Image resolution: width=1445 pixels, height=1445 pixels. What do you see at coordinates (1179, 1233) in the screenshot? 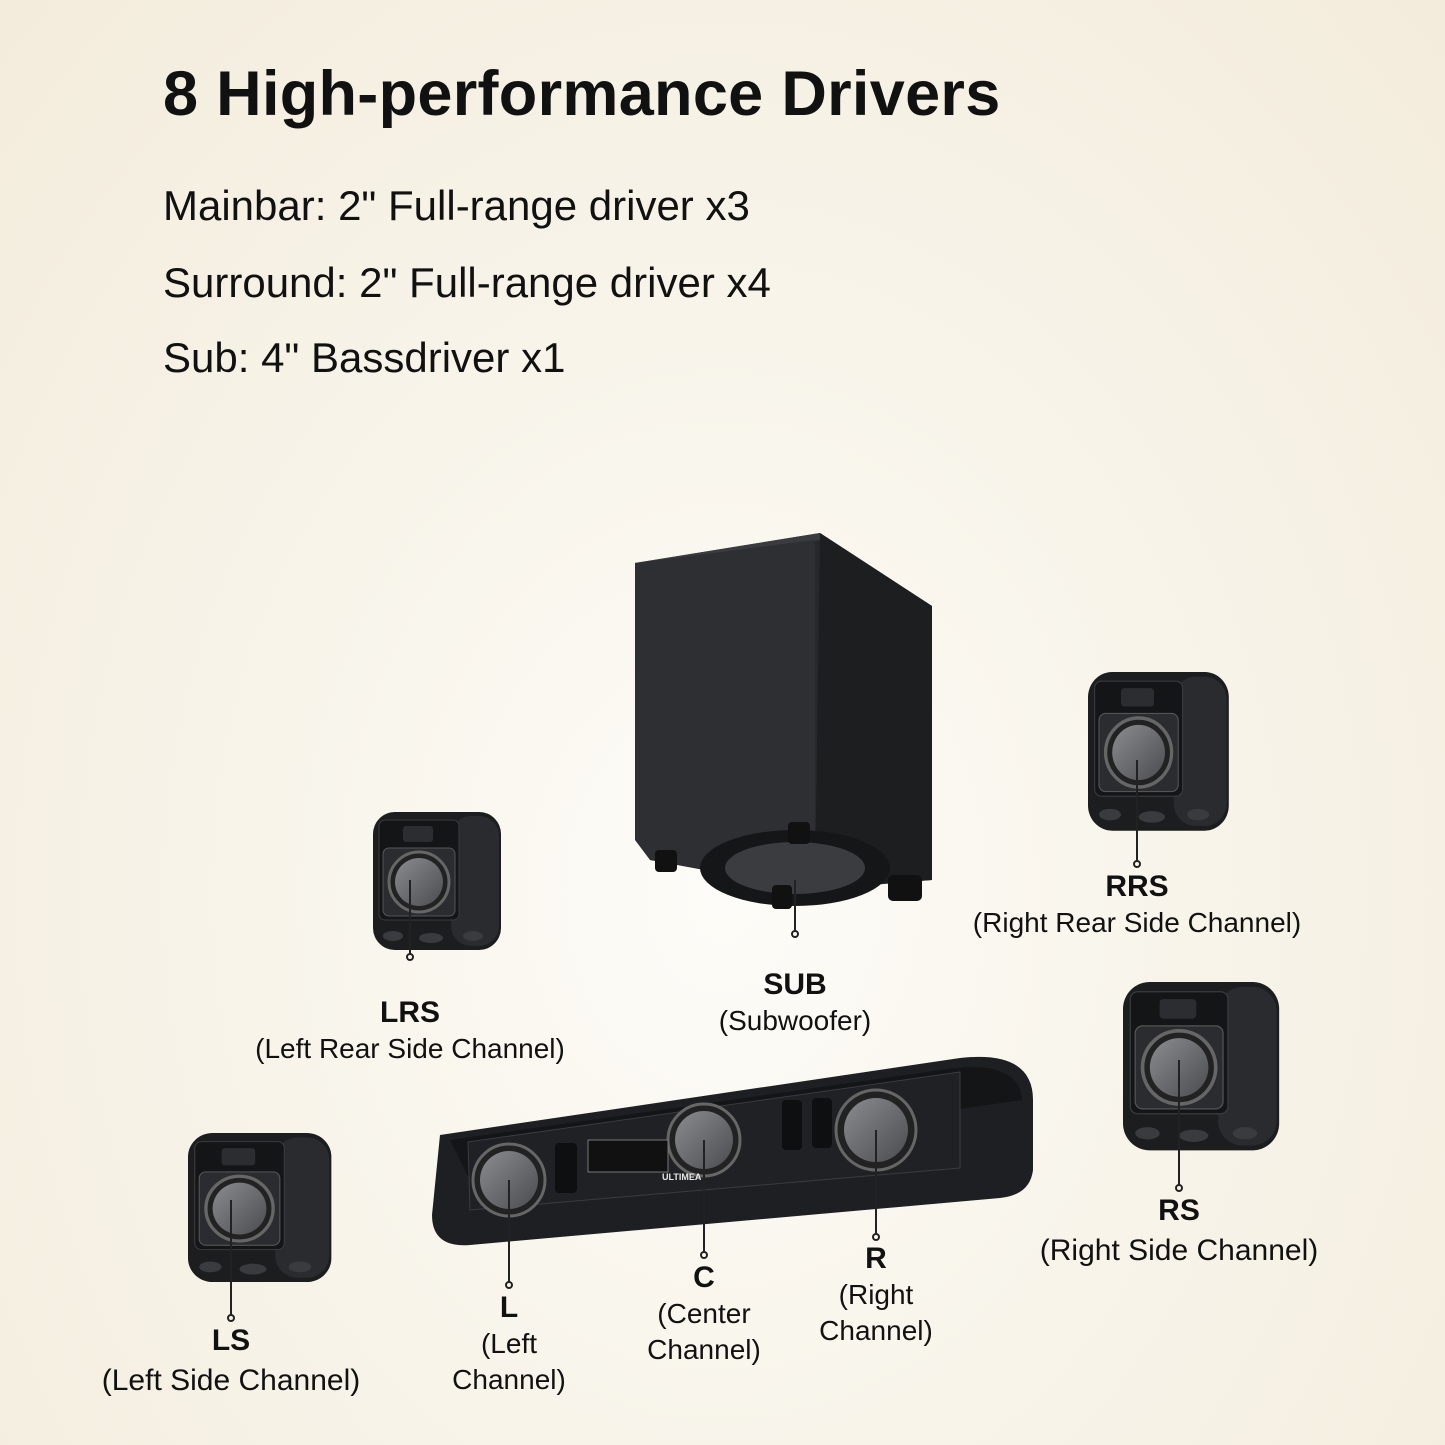
I see `label-rs: RS (Right Side Channel)` at bounding box center [1179, 1233].